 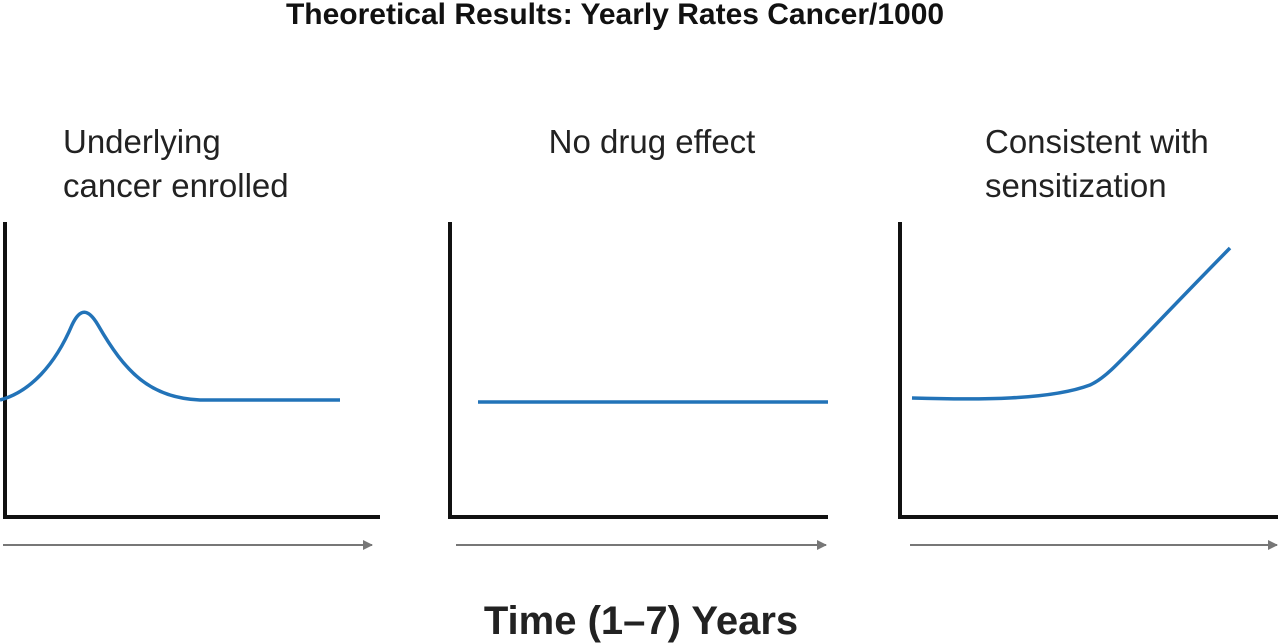 What do you see at coordinates (142, 141) in the screenshot?
I see `panel-label: Underlying` at bounding box center [142, 141].